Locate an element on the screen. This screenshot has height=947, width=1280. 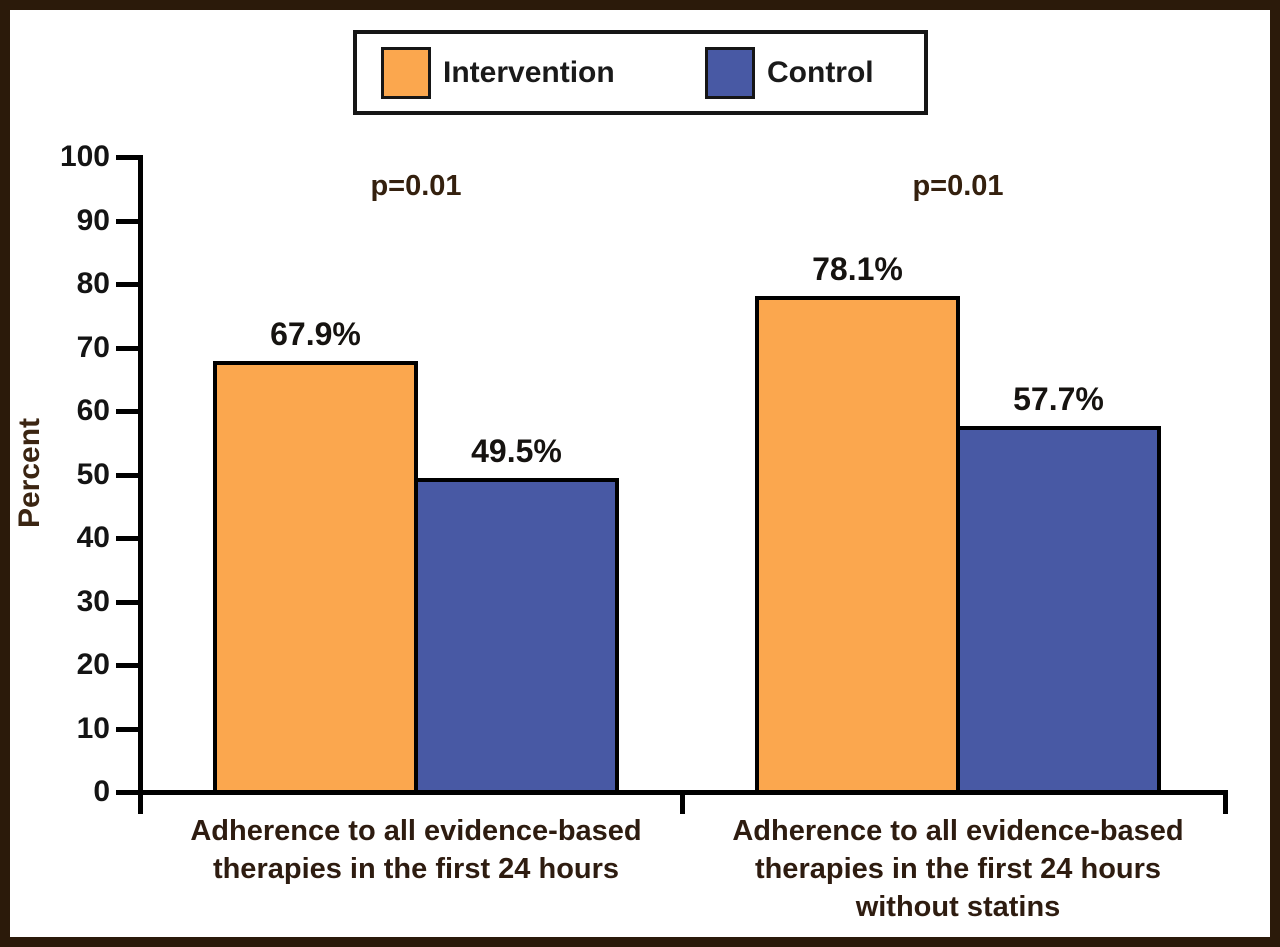
y-tick-label: 10 is located at coordinates (93, 728).